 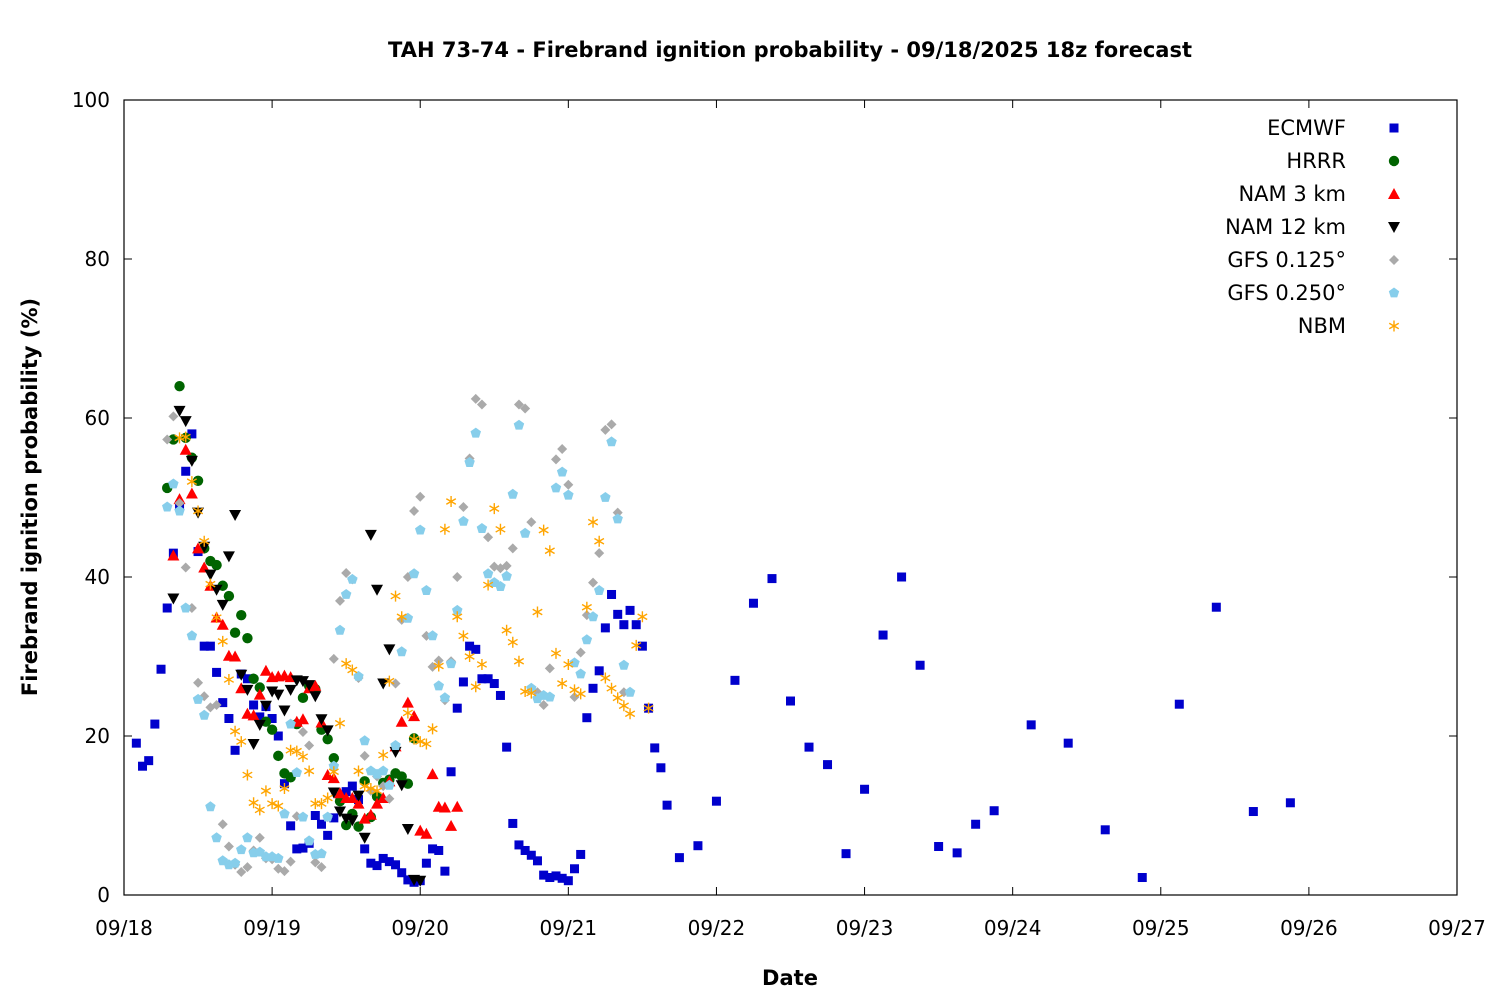 I want to click on legend-label: NAM 12 km, so click(x=1285, y=227).